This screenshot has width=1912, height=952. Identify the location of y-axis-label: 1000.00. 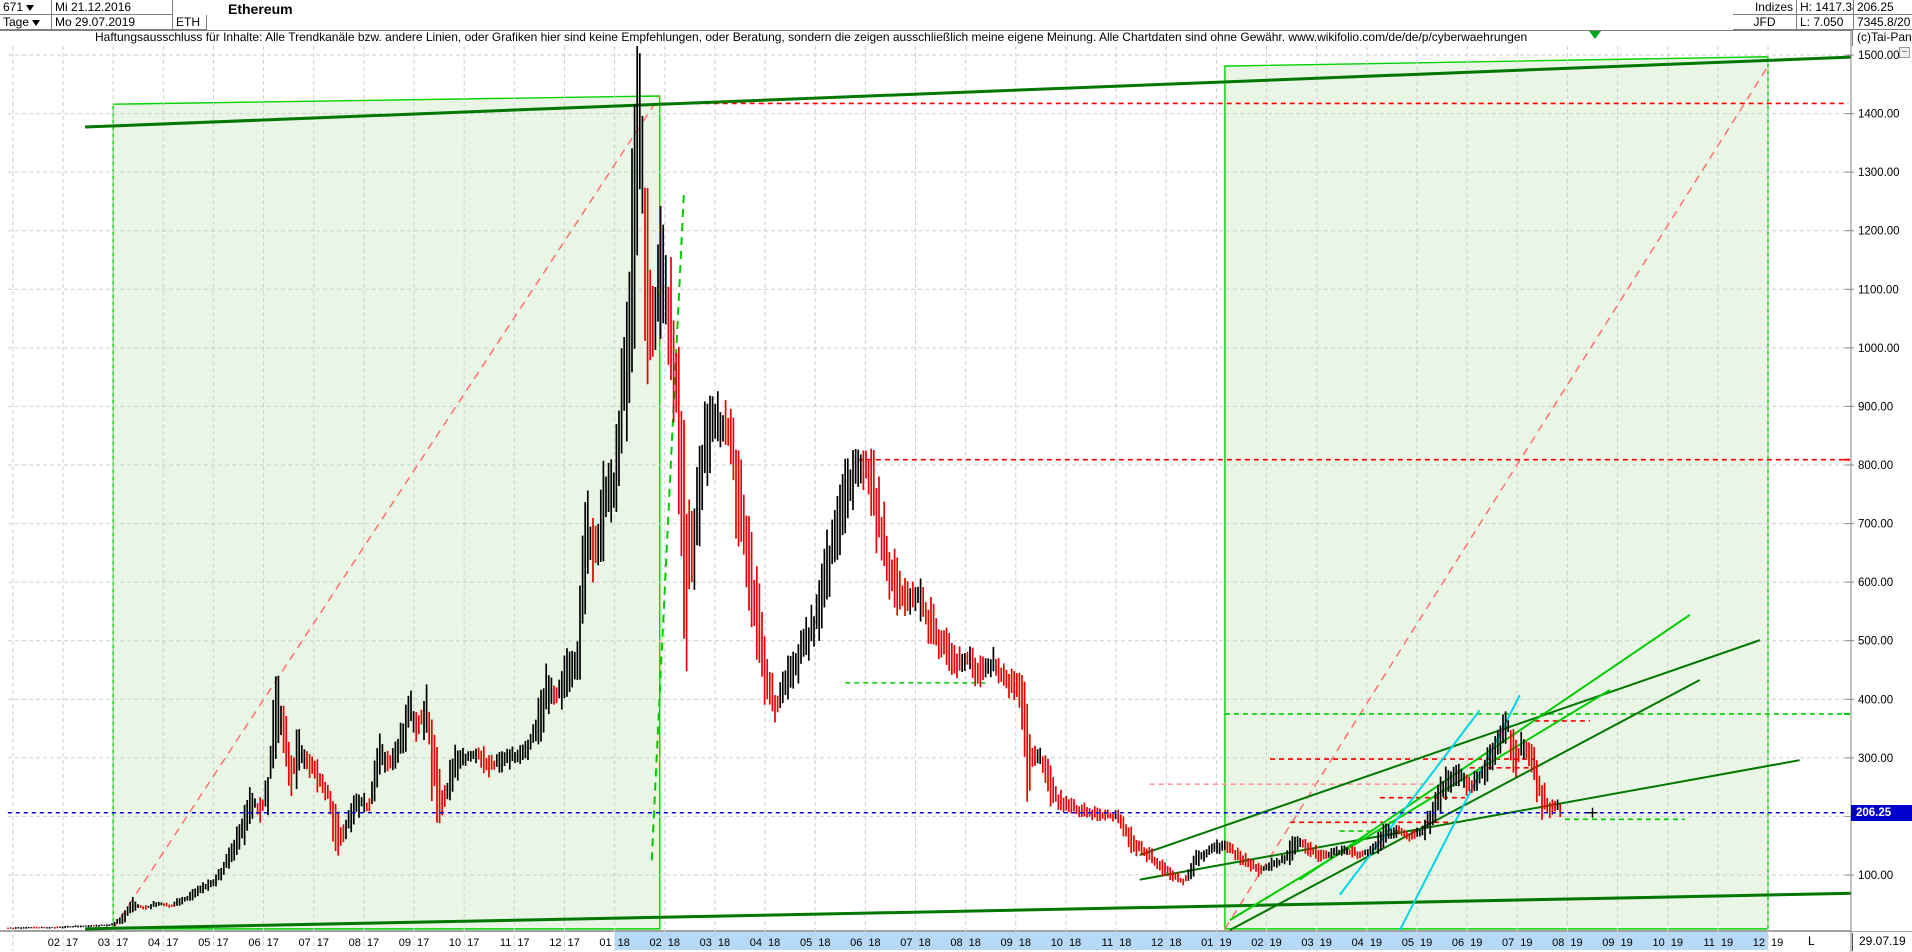
(1879, 349).